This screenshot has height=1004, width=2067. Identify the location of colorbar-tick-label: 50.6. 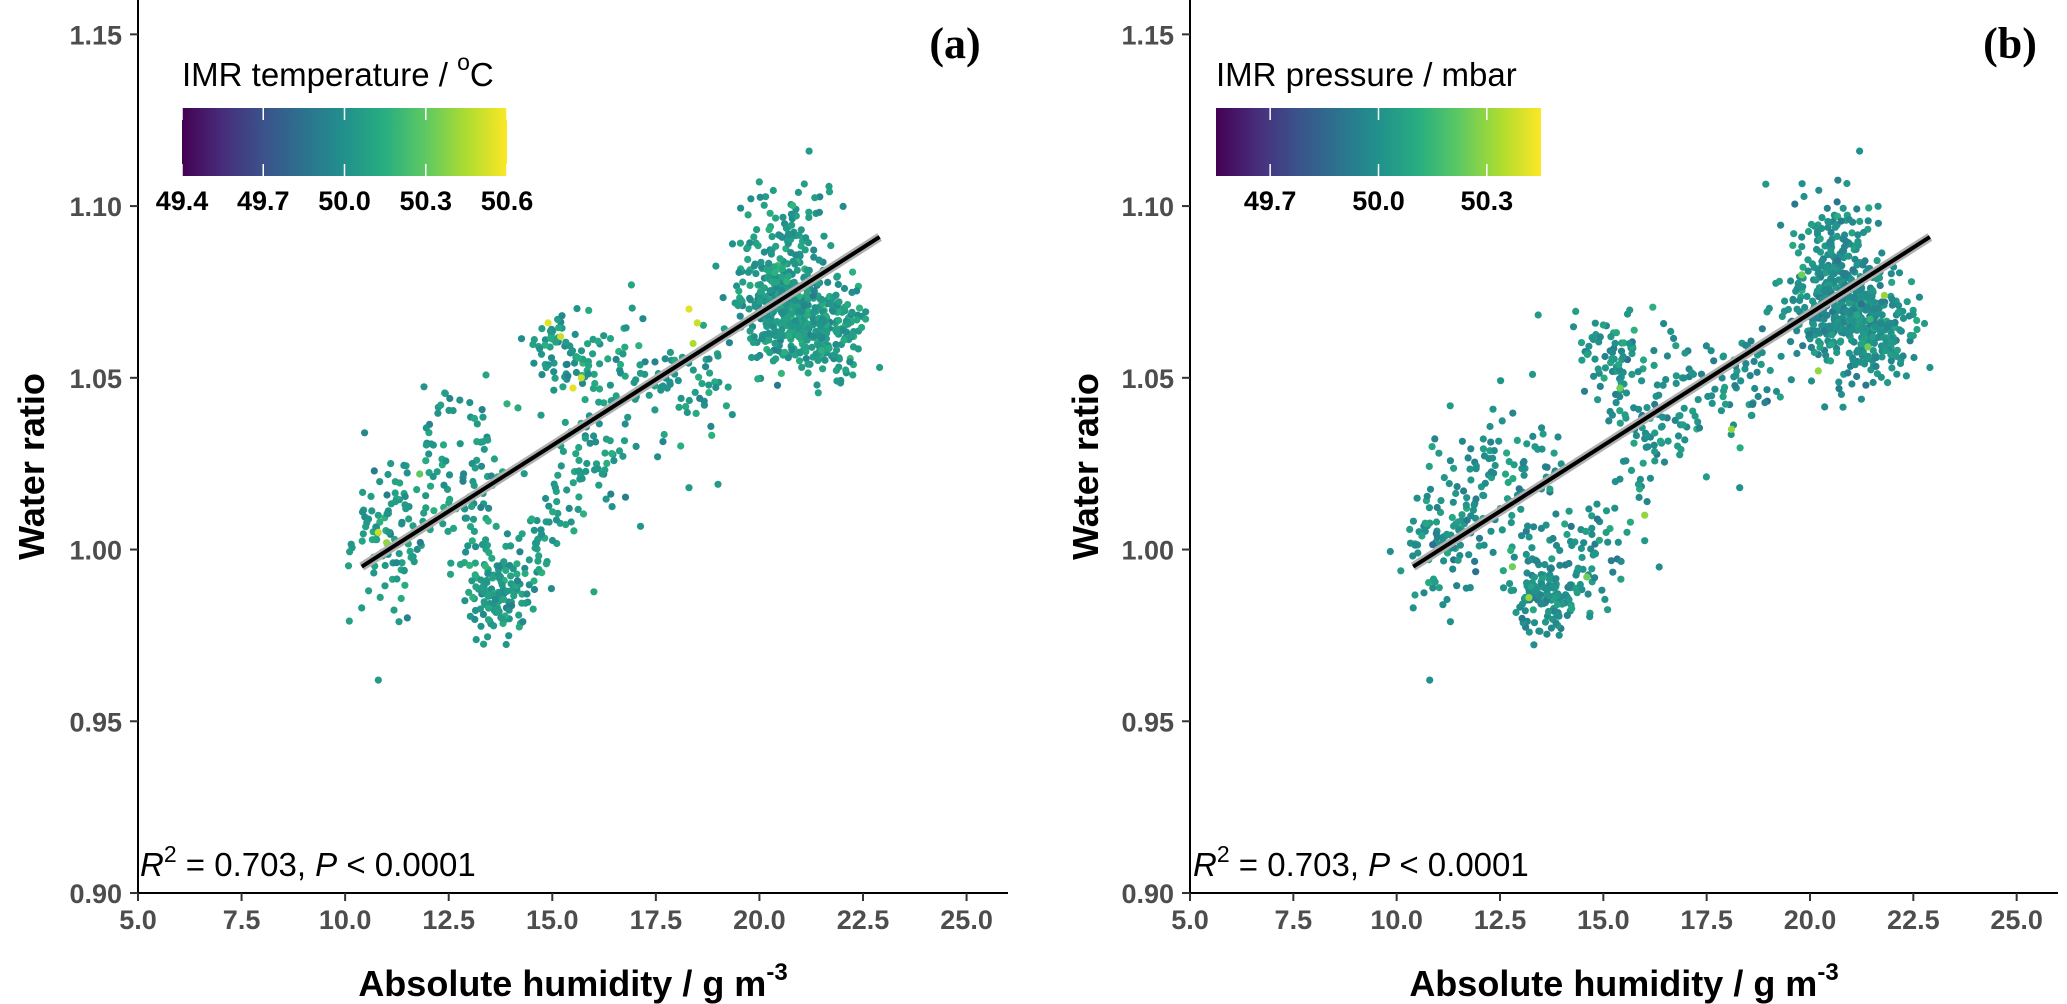
(507, 201).